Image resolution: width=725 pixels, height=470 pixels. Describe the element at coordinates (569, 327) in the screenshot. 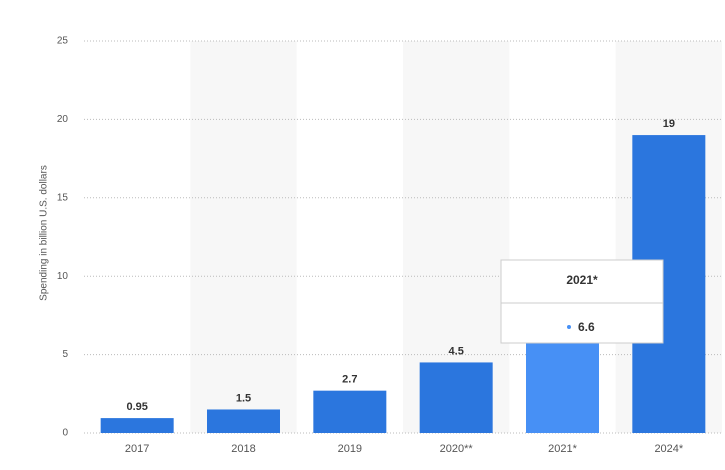

I see `tooltip-dot` at that location.